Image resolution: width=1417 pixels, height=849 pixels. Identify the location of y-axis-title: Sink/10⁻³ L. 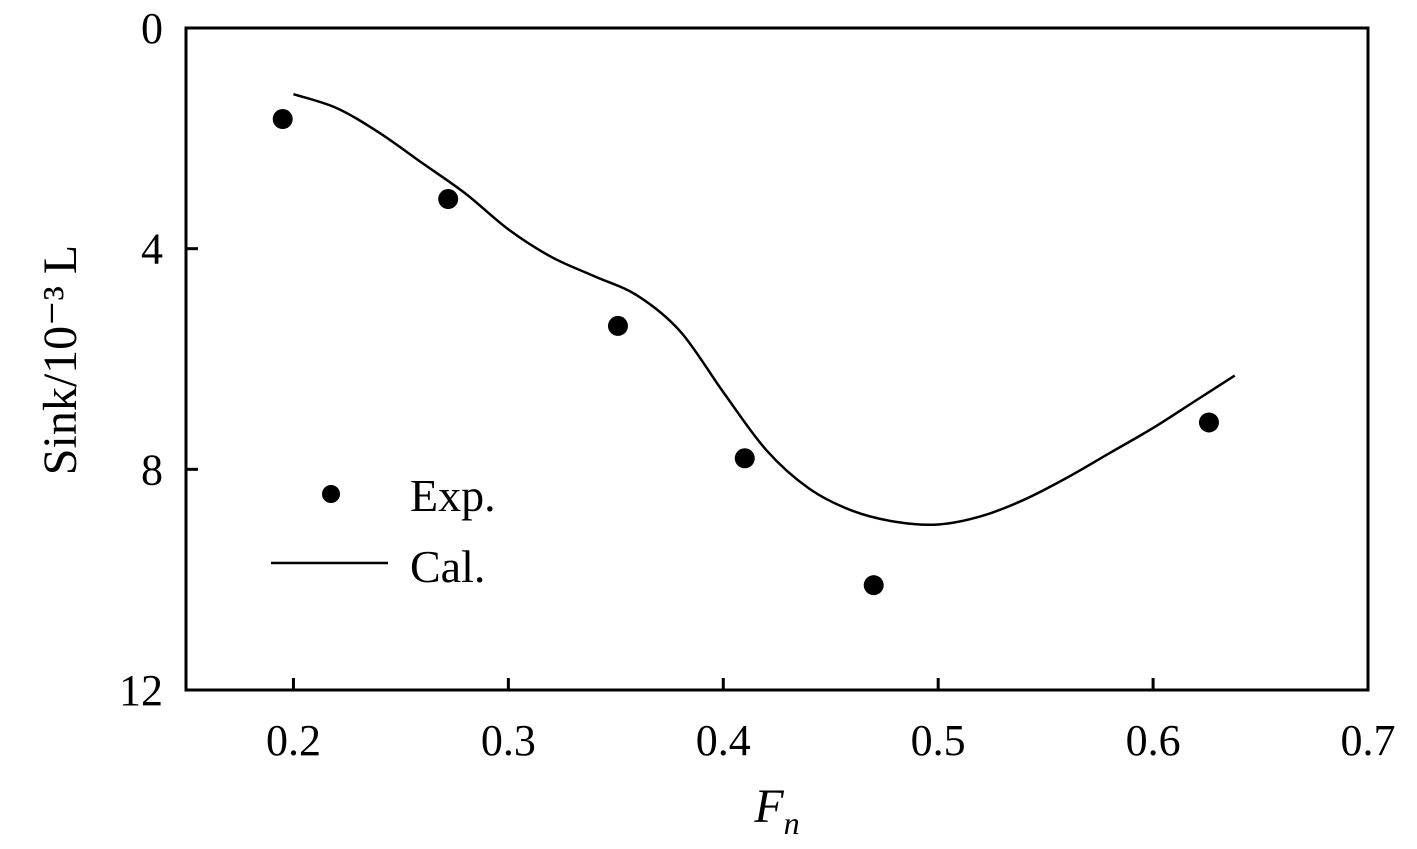
(60, 360).